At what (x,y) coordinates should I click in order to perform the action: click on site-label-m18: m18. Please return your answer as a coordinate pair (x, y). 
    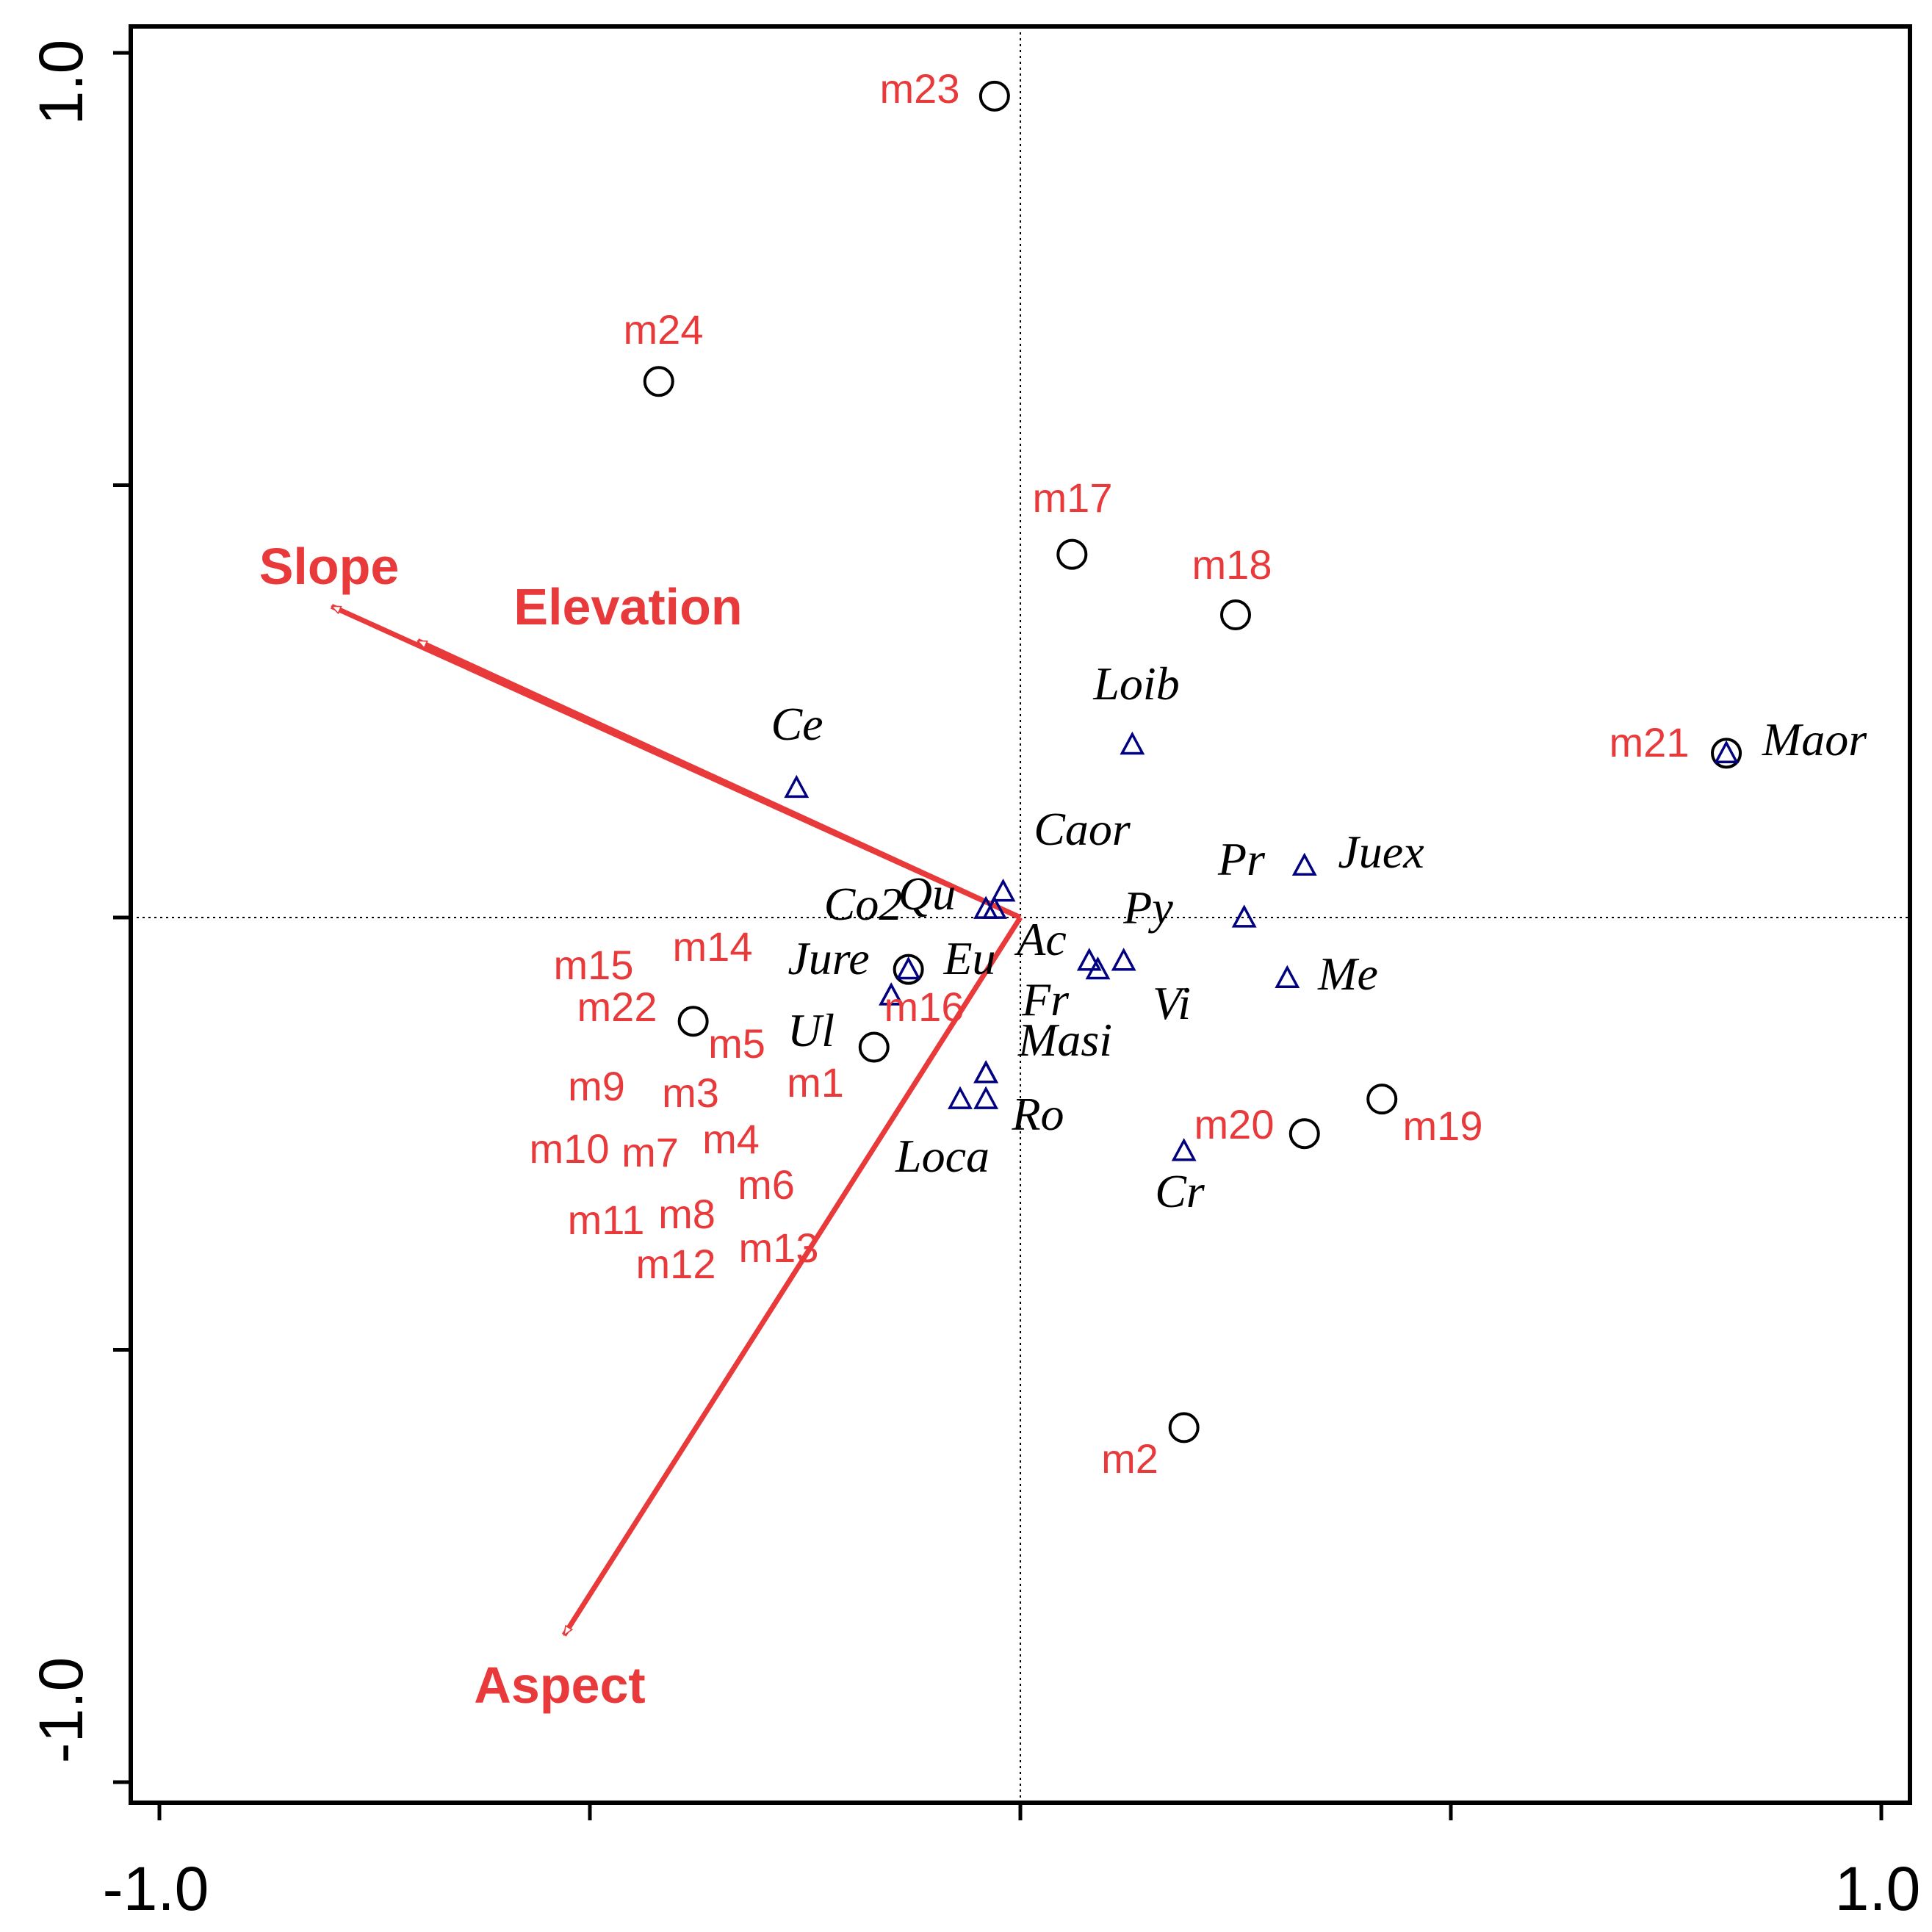
    Looking at the image, I should click on (1232, 564).